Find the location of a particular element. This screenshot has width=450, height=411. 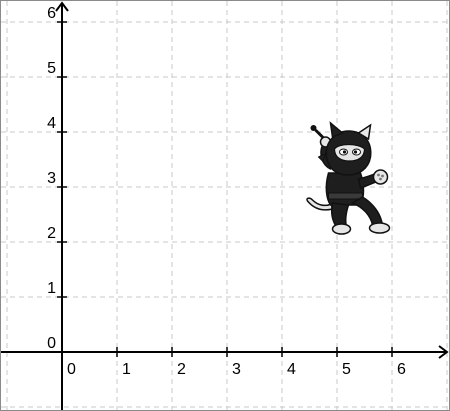

y-tick-label: 4 is located at coordinates (51, 123).